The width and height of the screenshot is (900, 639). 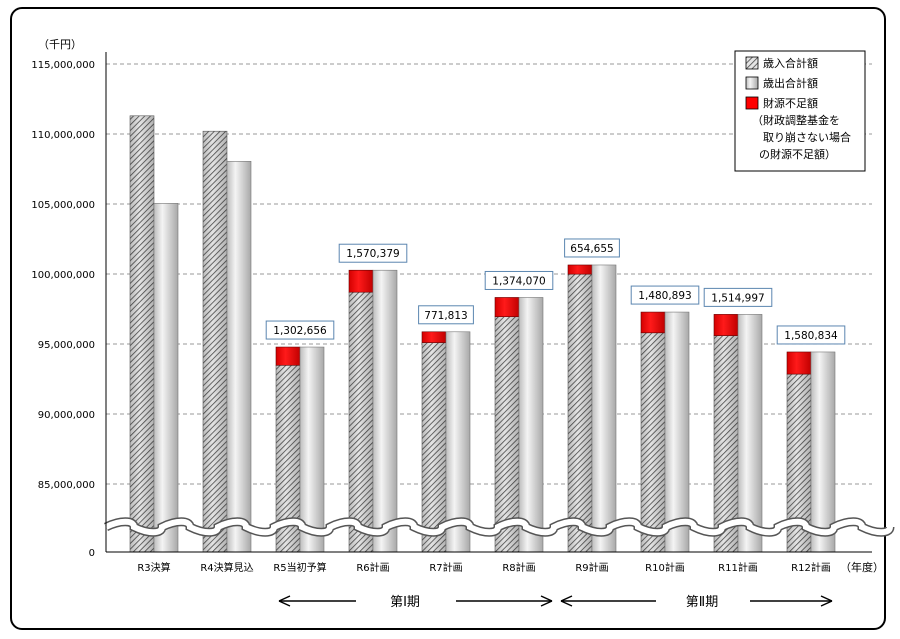 What do you see at coordinates (555, 602) in the screenshot?
I see `period-arrows: 第Ⅰ期 第Ⅱ期` at bounding box center [555, 602].